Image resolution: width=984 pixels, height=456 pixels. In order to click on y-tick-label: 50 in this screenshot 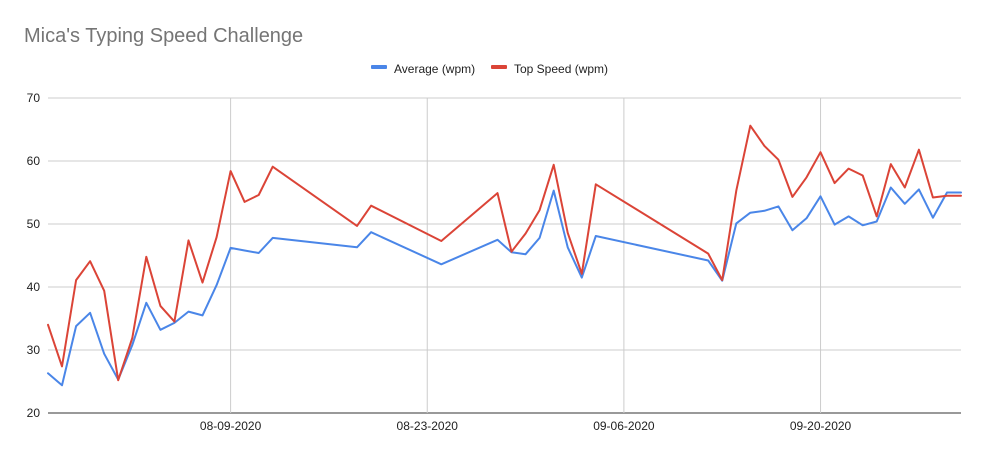, I will do `click(34, 224)`.